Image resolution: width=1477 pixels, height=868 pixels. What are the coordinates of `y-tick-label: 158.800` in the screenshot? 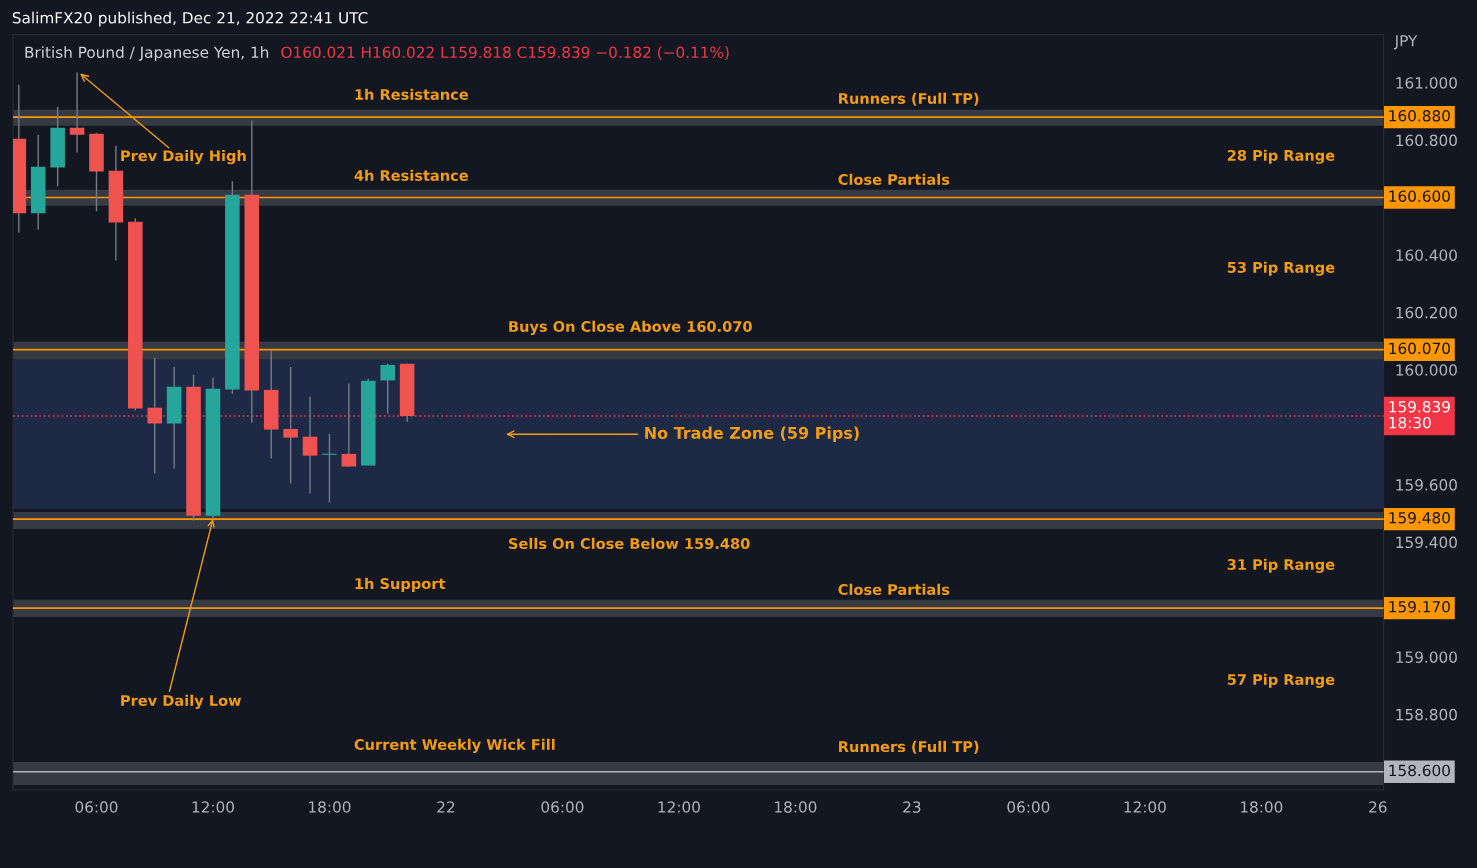 It's located at (1426, 714).